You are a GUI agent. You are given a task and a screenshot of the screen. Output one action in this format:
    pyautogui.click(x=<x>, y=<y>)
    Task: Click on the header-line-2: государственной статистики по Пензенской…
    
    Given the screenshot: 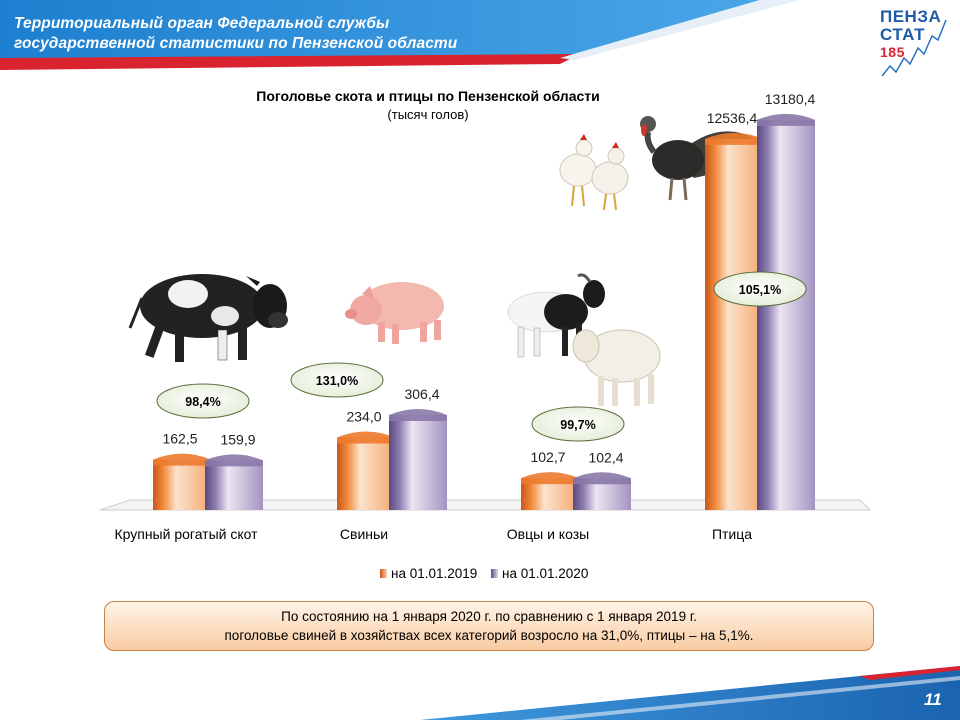 What is the action you would take?
    pyautogui.click(x=236, y=43)
    